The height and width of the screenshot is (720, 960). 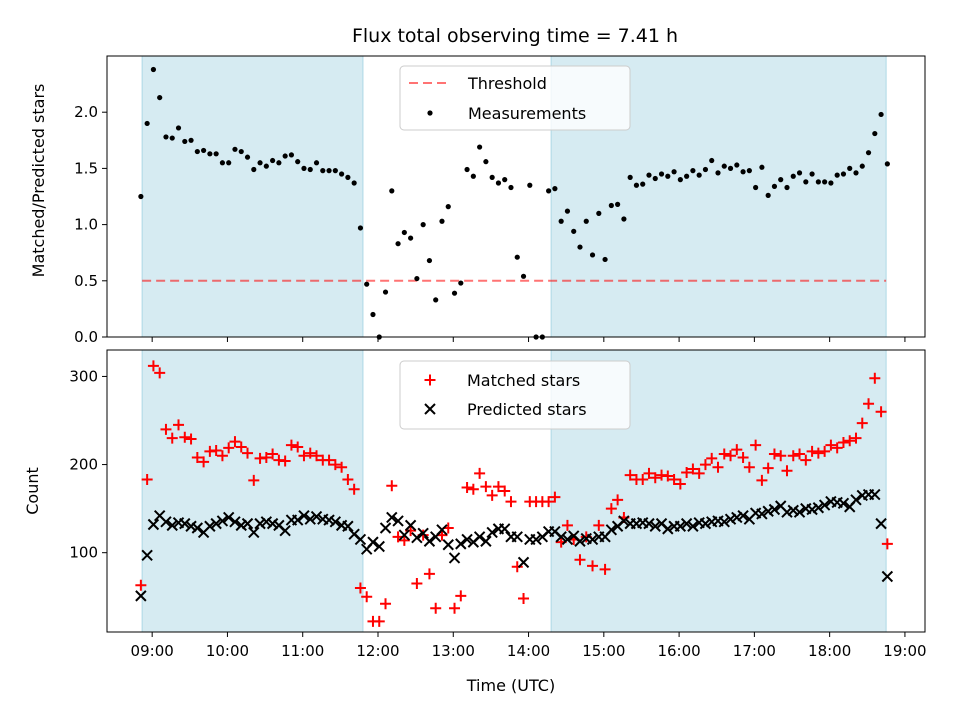 I want to click on x-tick-label: 11:00, so click(x=302, y=651).